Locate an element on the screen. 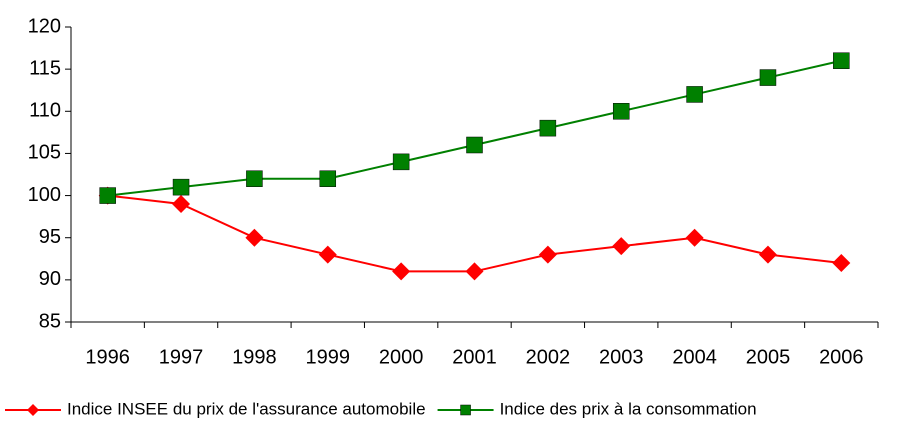 This screenshot has height=424, width=917. y-tick-label: 110 is located at coordinates (45, 111).